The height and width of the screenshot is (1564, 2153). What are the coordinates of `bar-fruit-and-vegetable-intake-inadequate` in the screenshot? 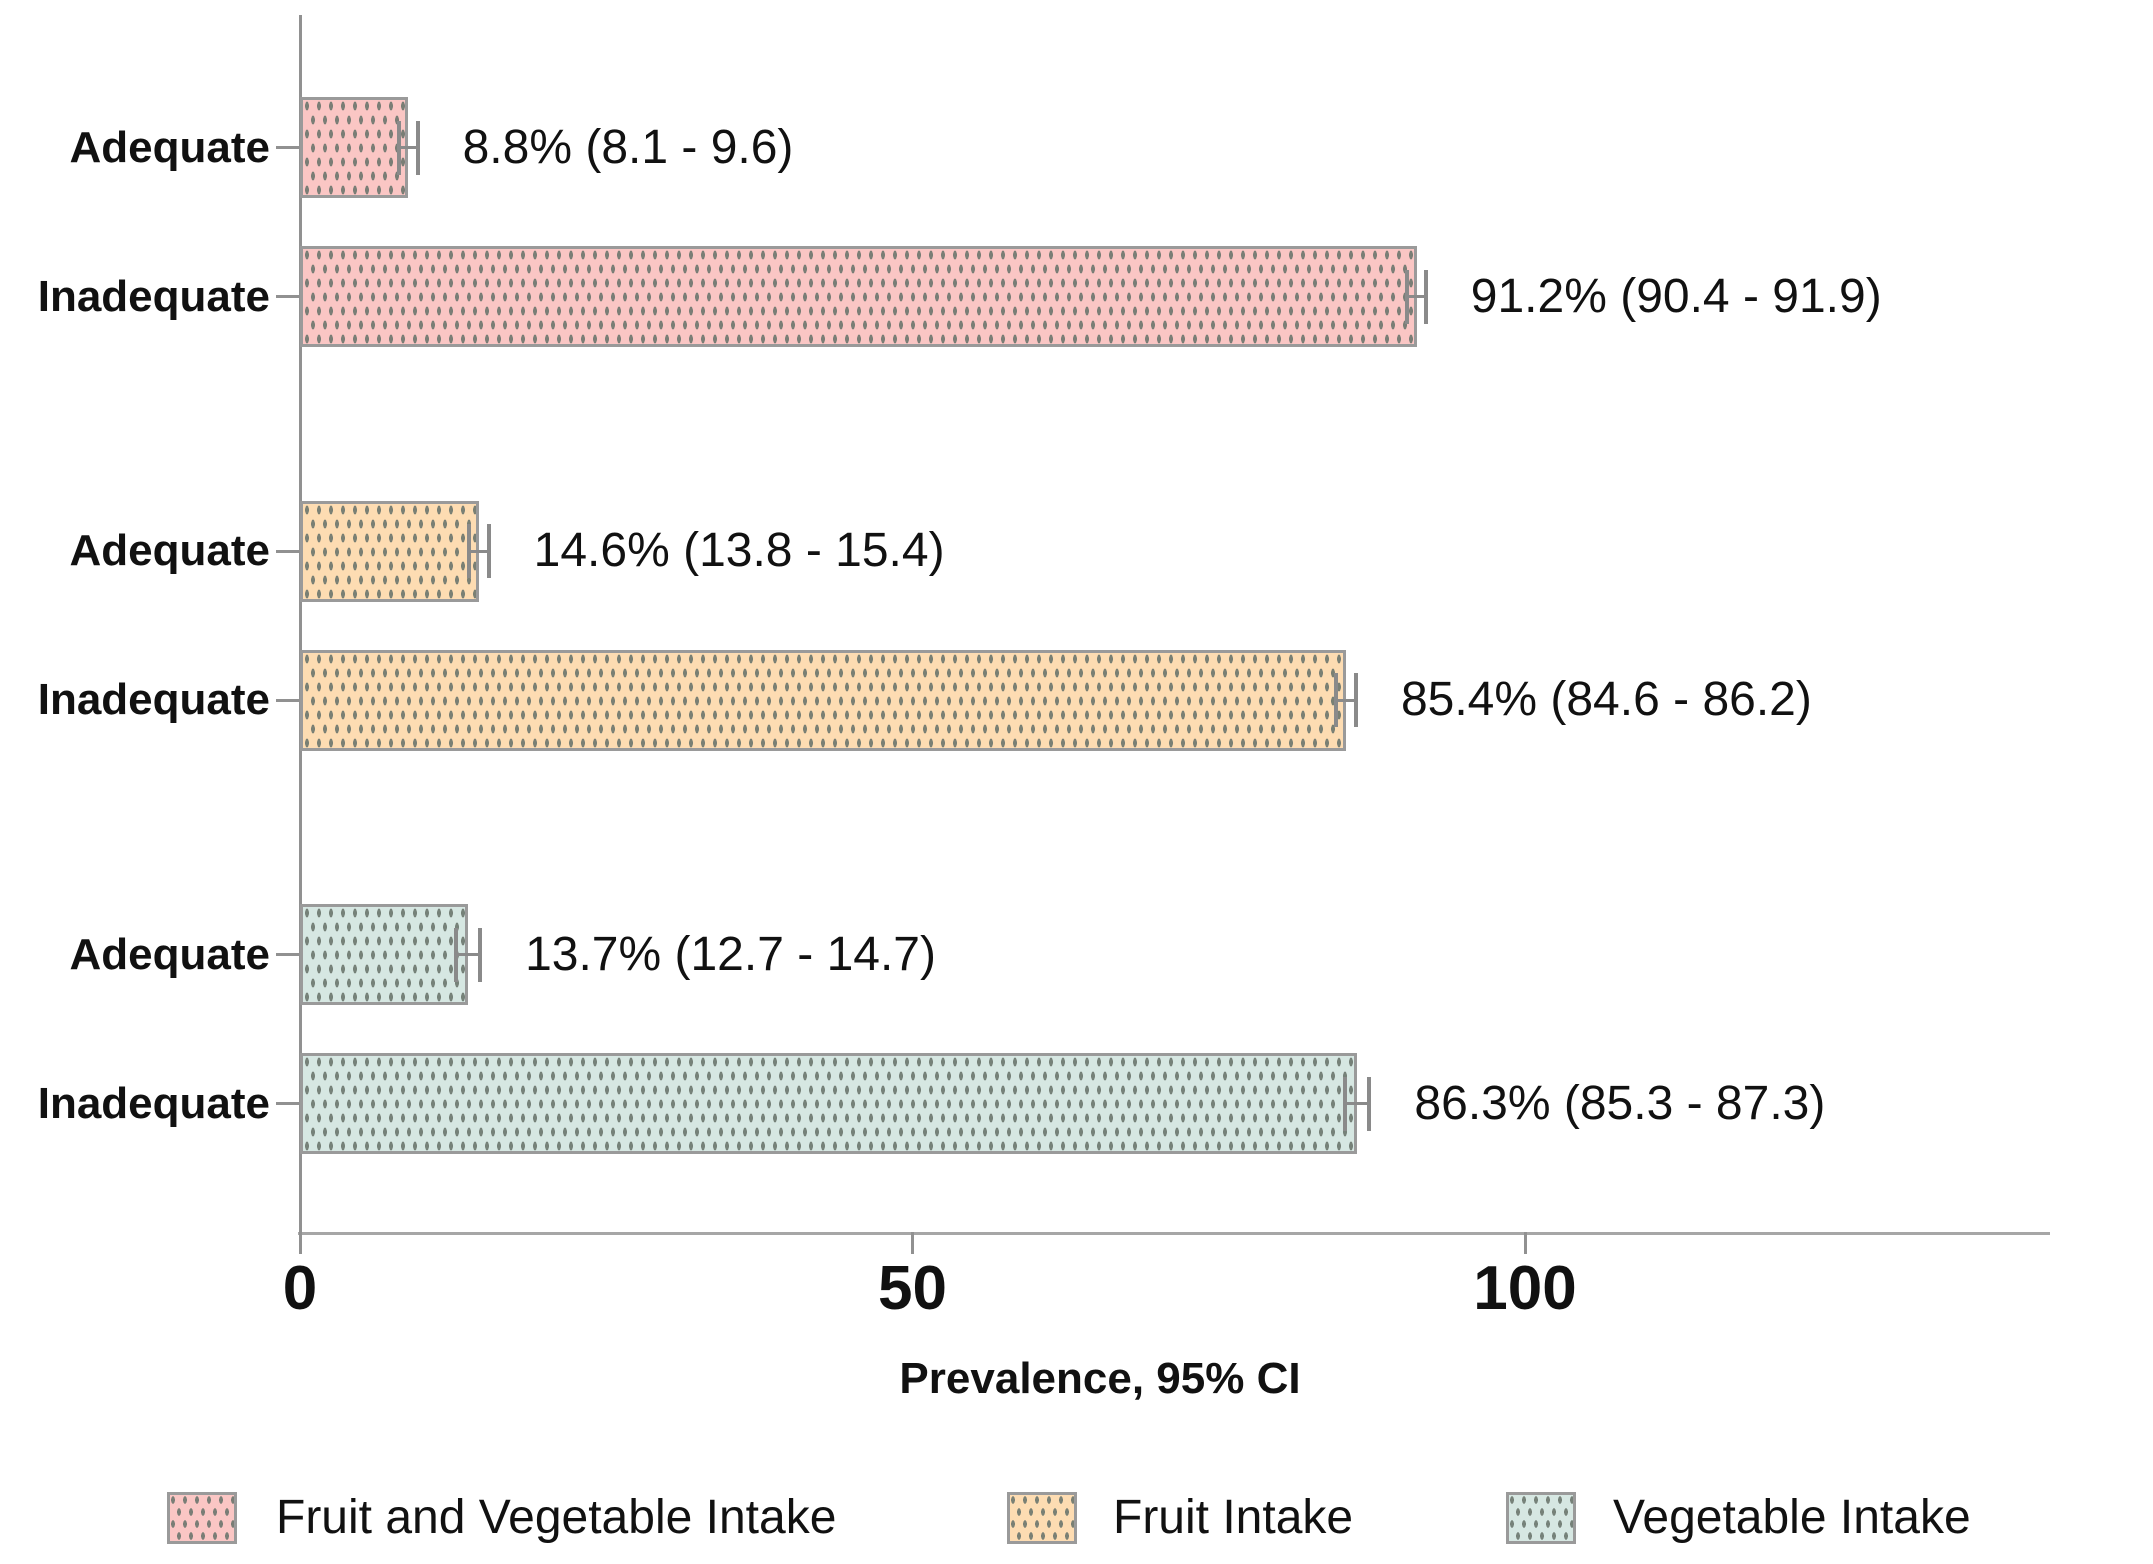 It's located at (859, 296).